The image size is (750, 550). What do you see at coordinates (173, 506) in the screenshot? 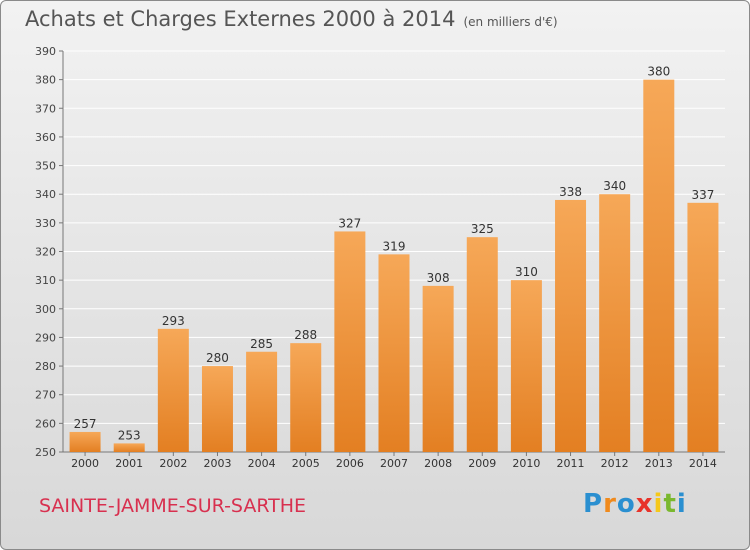
I see `commune-name: SAINTE-JAMME-SUR-SARTHE` at bounding box center [173, 506].